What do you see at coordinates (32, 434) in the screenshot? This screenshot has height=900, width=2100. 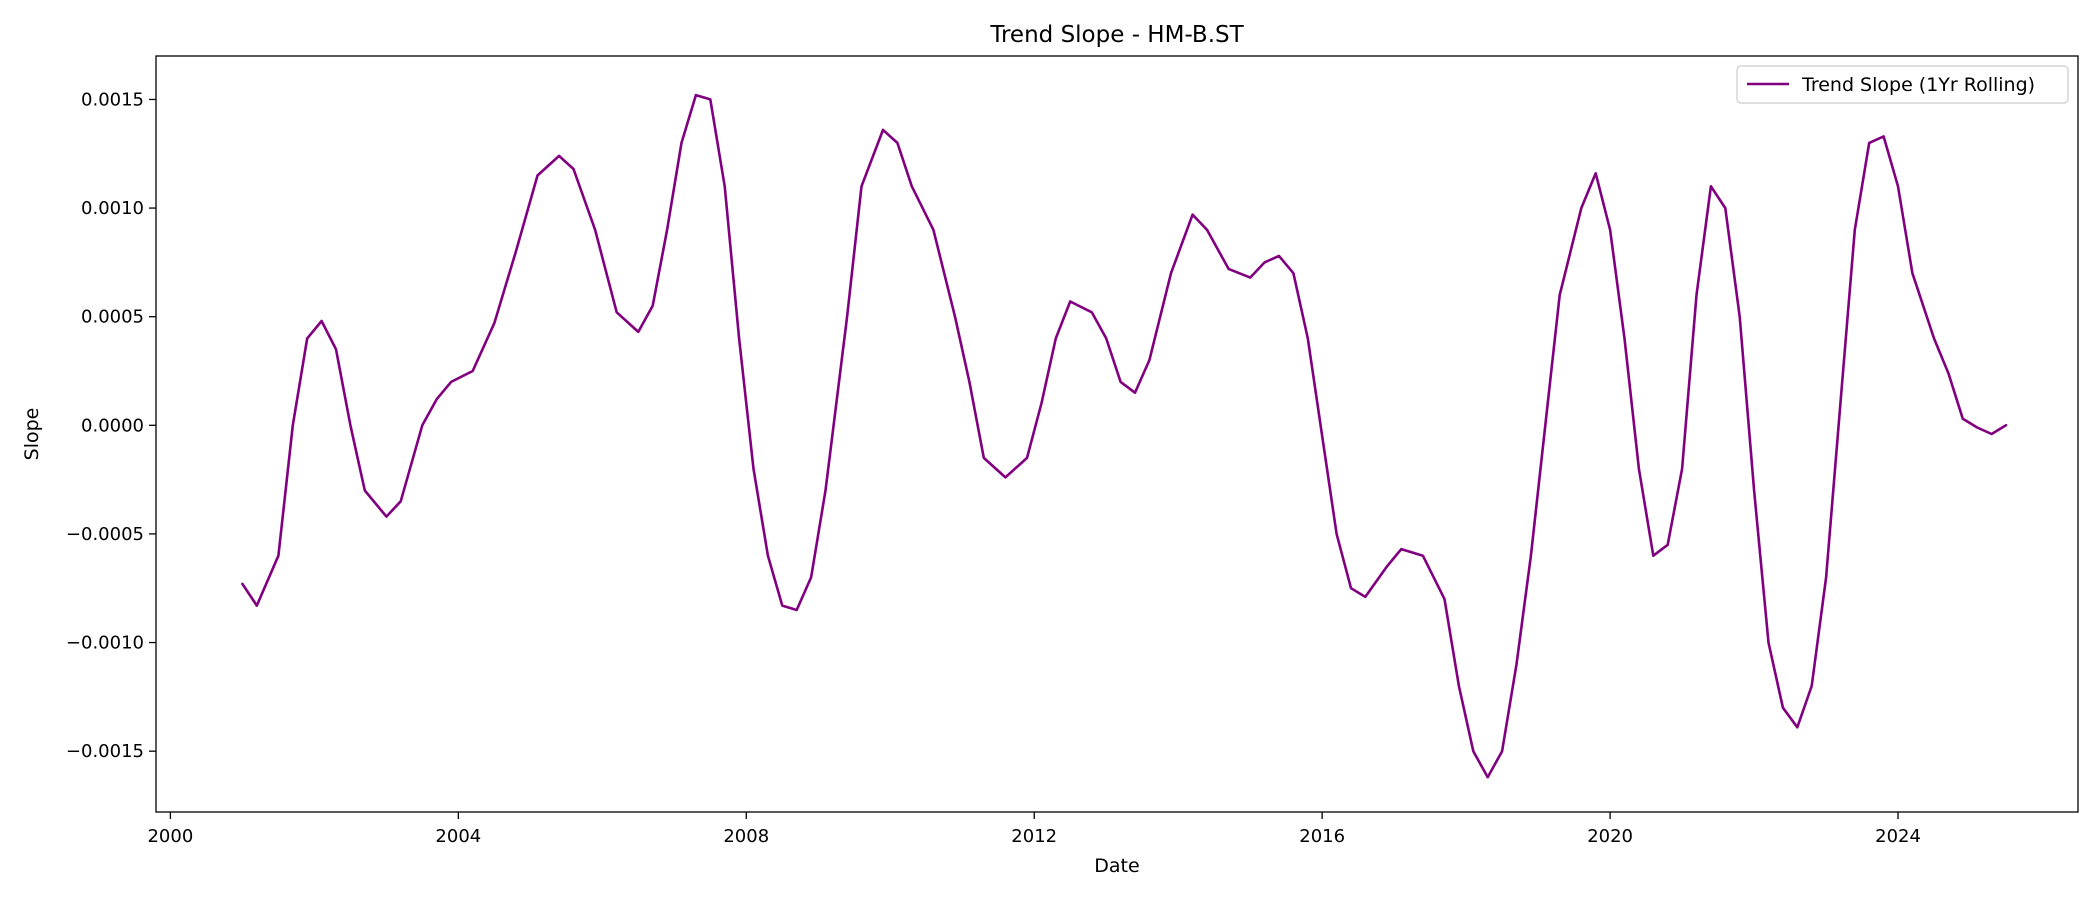 I see `y-axis-title: Slope` at bounding box center [32, 434].